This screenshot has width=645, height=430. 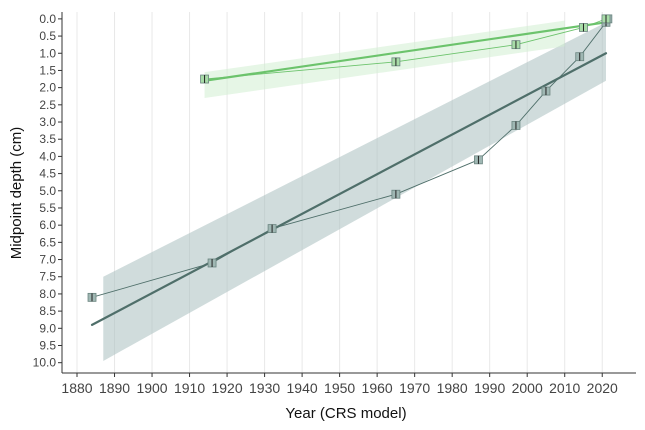 What do you see at coordinates (189, 388) in the screenshot?
I see `x-tick-label: 1910` at bounding box center [189, 388].